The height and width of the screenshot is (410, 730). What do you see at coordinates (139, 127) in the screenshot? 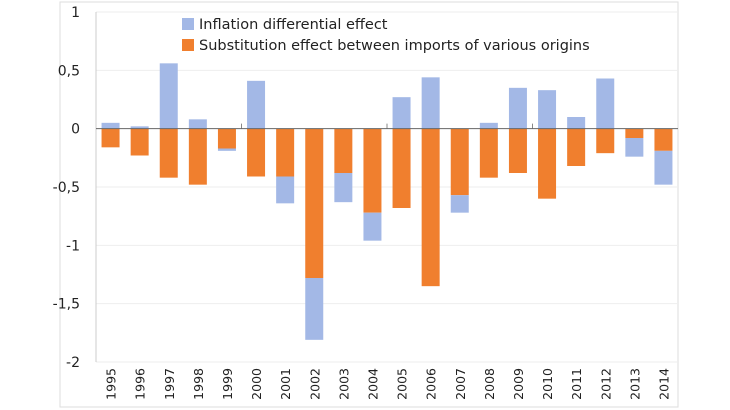
I see `bar-inflation-1996` at bounding box center [139, 127].